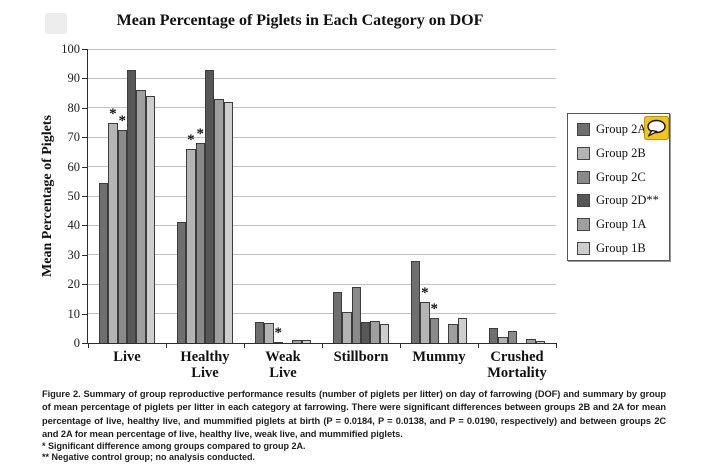 The width and height of the screenshot is (701, 472). I want to click on legend-label: Group 1B, so click(621, 248).